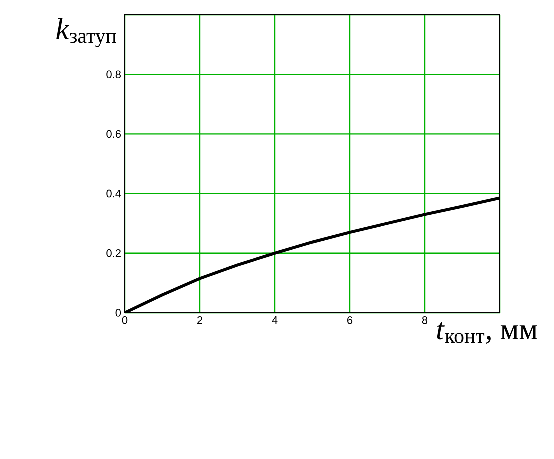 The height and width of the screenshot is (459, 554). I want to click on x-tick-label: 8, so click(425, 320).